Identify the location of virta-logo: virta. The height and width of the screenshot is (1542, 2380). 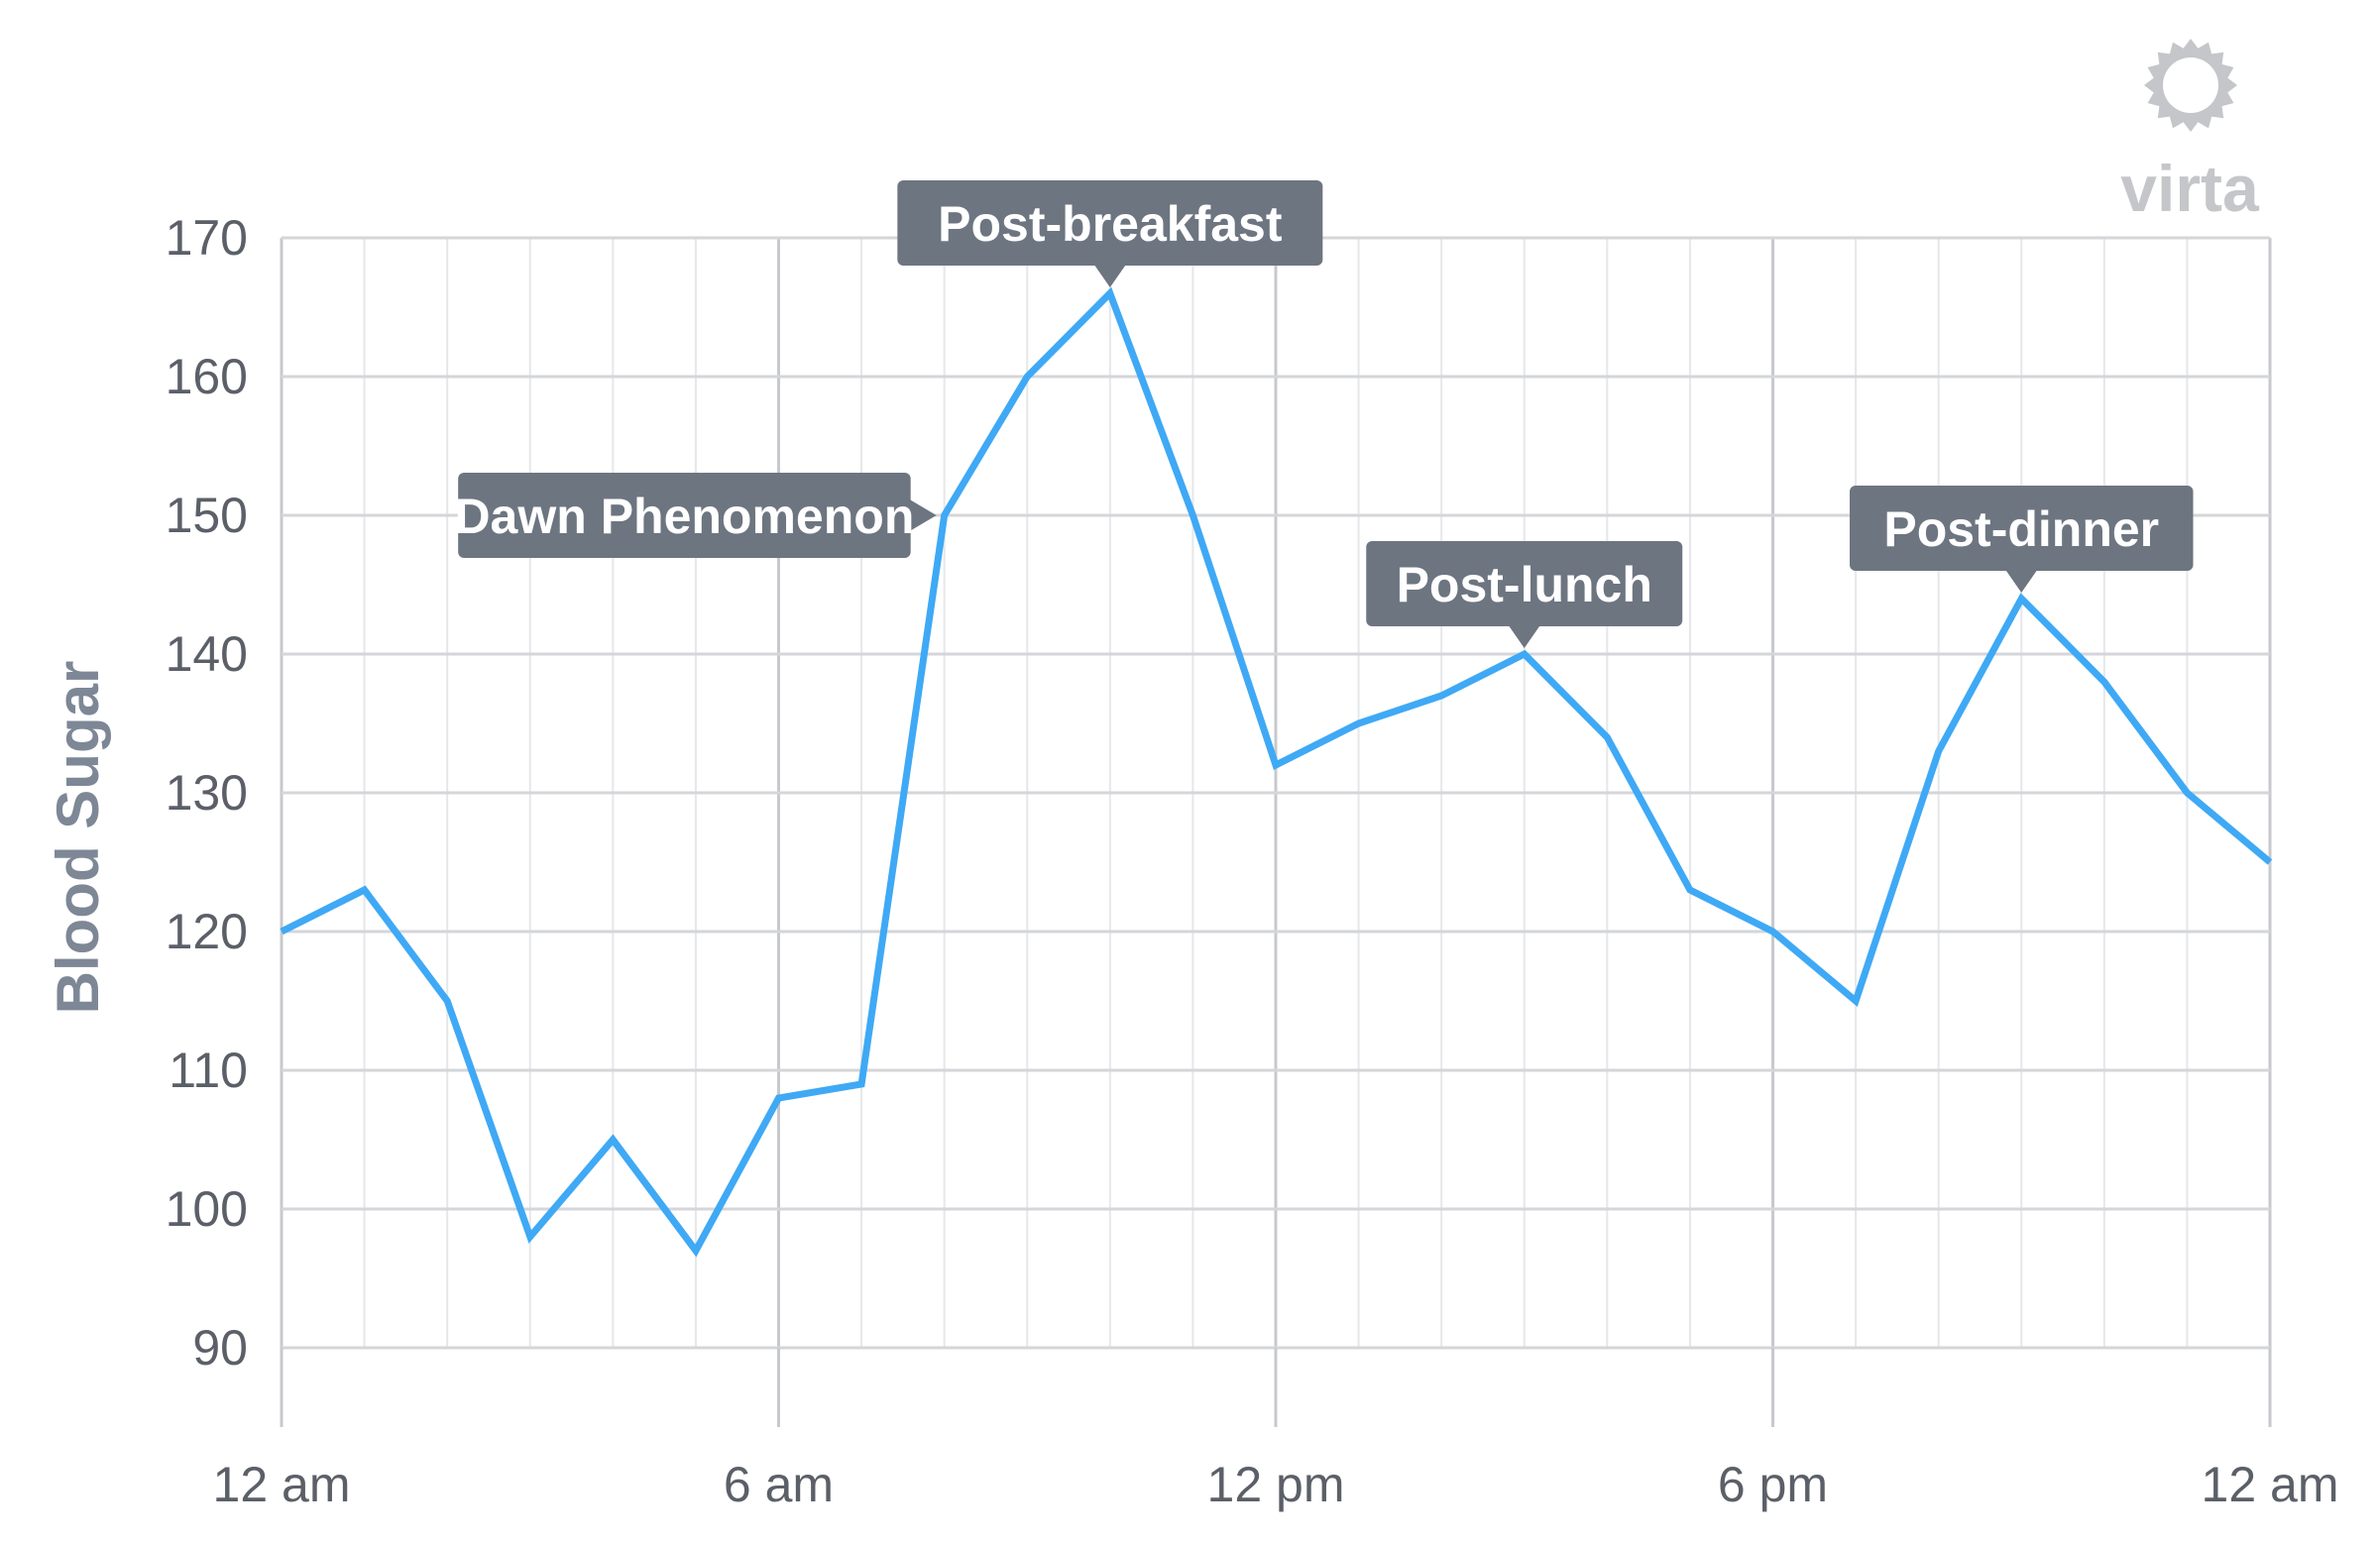
(2190, 132).